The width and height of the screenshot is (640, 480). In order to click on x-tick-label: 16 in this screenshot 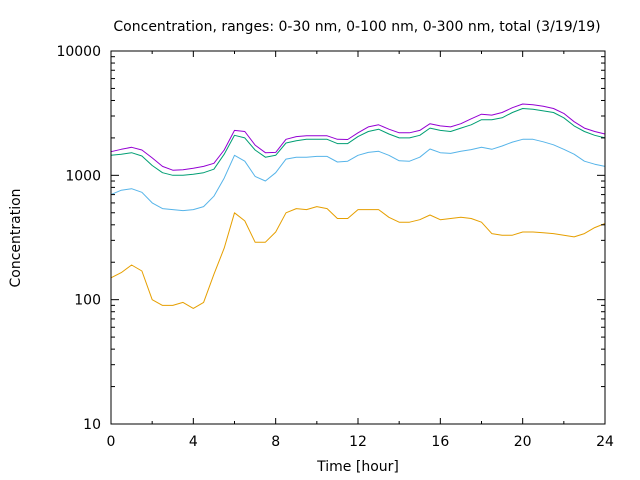, I will do `click(440, 442)`.